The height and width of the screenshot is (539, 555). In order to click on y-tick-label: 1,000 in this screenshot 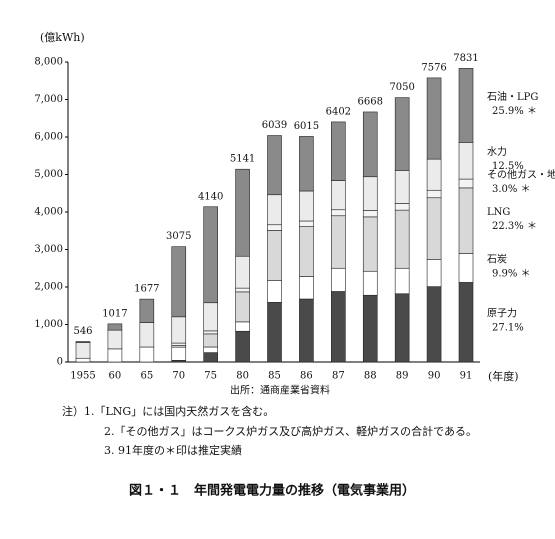, I will do `click(48, 324)`.